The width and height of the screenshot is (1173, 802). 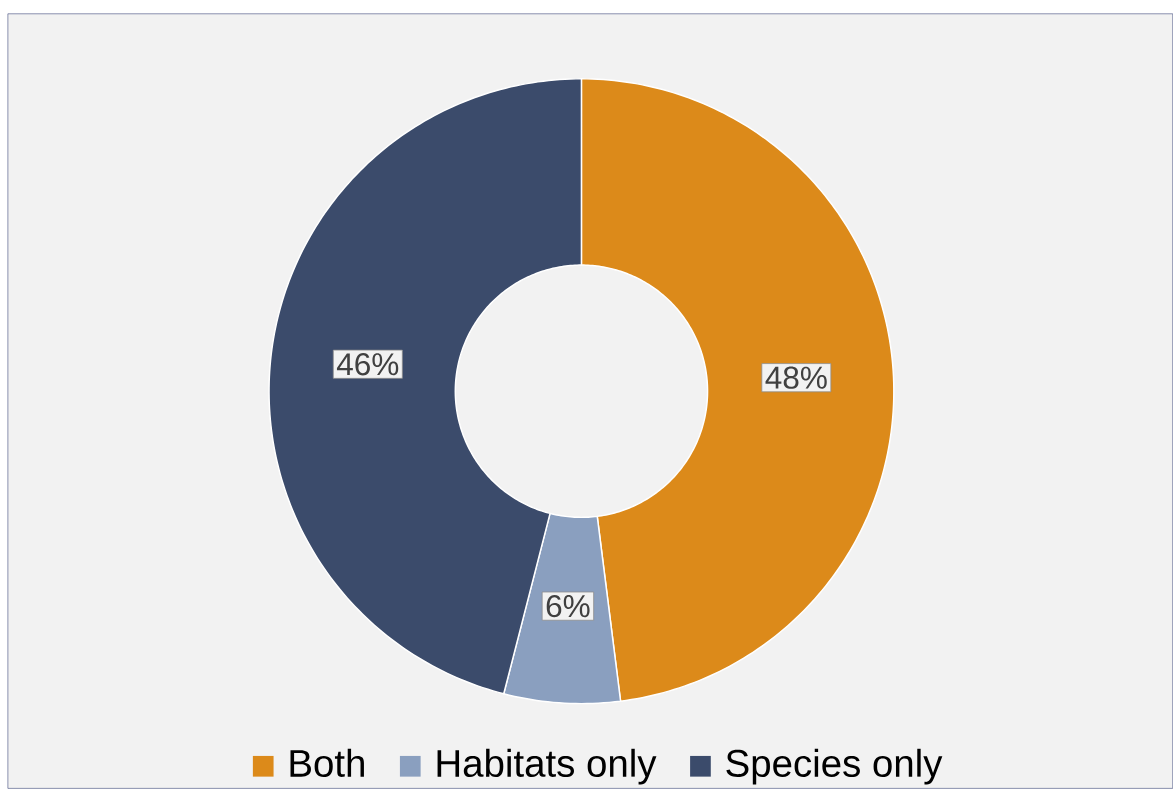 What do you see at coordinates (796, 377) in the screenshot?
I see `data-label: 48%` at bounding box center [796, 377].